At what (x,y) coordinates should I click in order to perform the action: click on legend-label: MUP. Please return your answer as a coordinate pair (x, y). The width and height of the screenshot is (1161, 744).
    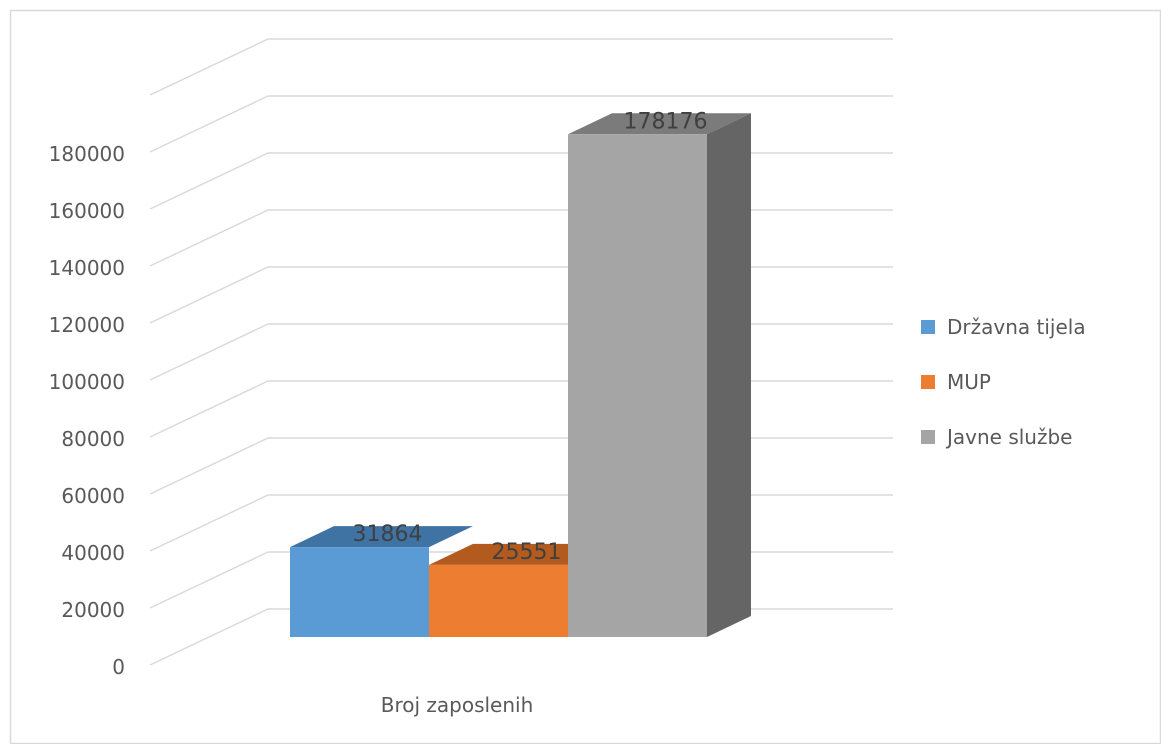
    Looking at the image, I should click on (969, 382).